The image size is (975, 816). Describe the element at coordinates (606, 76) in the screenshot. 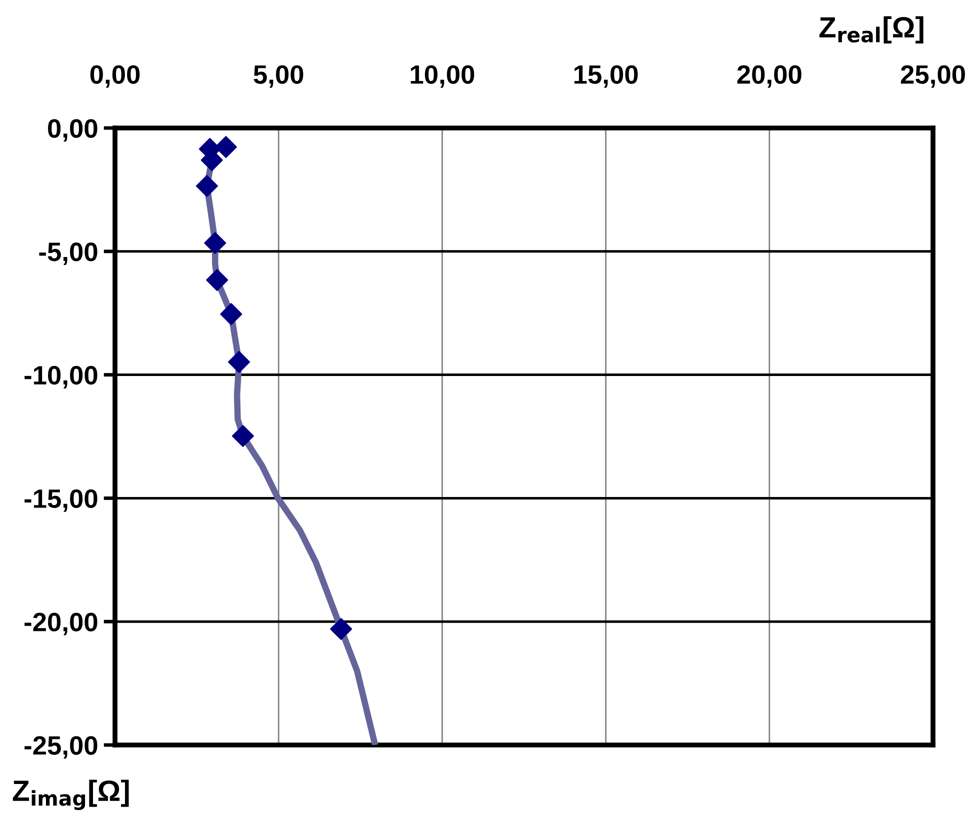

I see `x-tick-label: 15,00` at that location.